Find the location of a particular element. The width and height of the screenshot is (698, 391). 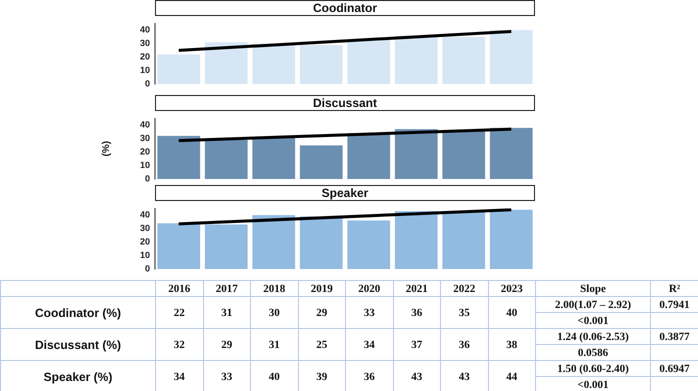

data-label: 32 is located at coordinates (179, 344).